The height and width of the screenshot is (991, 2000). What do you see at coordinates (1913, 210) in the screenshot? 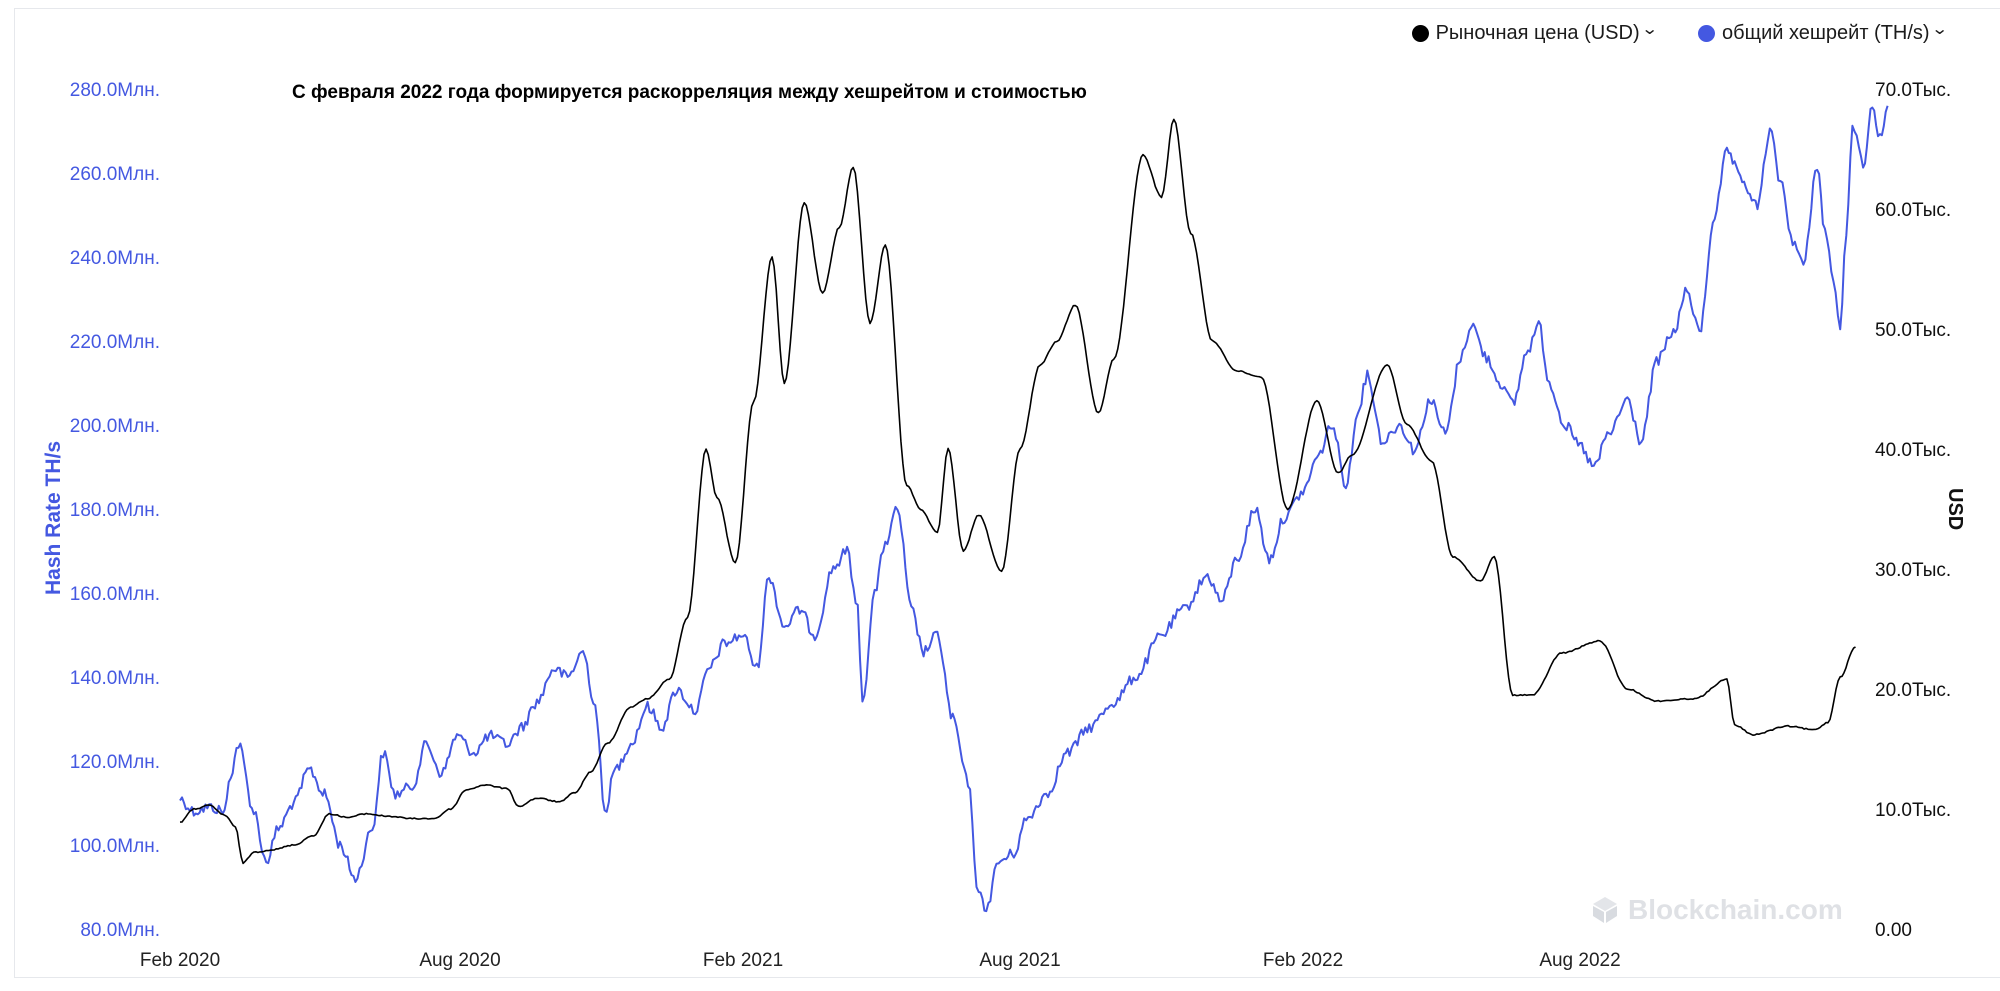
I see `right-tick-label: 60.0Тыс.` at bounding box center [1913, 210].